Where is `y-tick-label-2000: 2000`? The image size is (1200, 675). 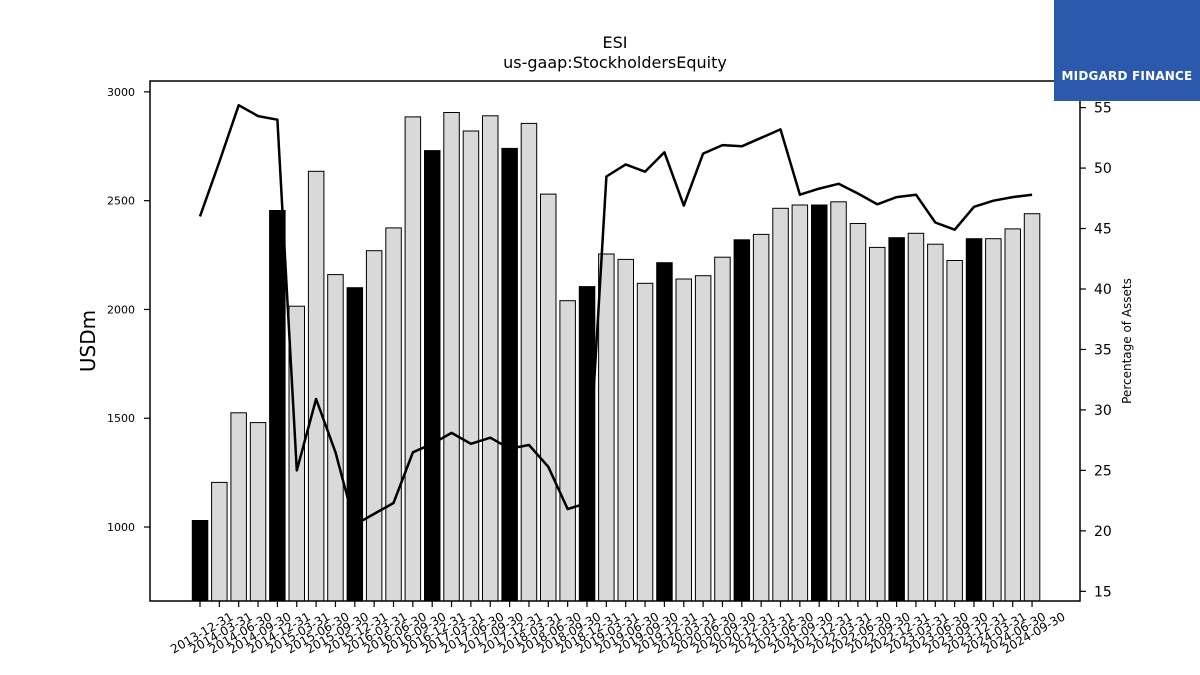 y-tick-label-2000: 2000 is located at coordinates (121, 309).